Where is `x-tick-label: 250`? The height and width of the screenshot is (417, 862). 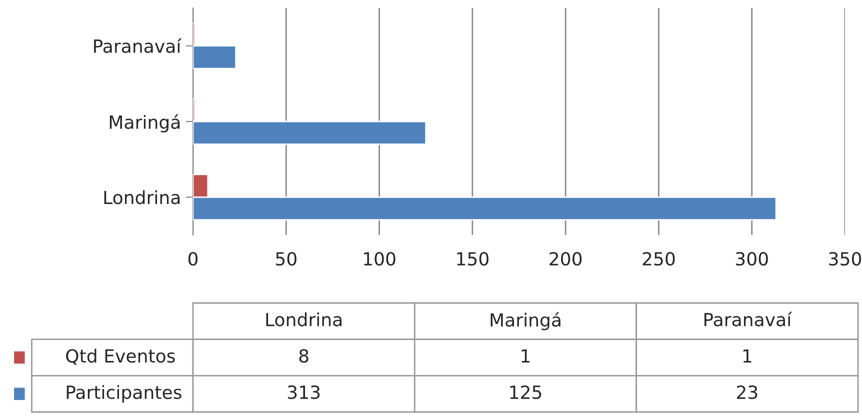
x-tick-label: 250 is located at coordinates (658, 259).